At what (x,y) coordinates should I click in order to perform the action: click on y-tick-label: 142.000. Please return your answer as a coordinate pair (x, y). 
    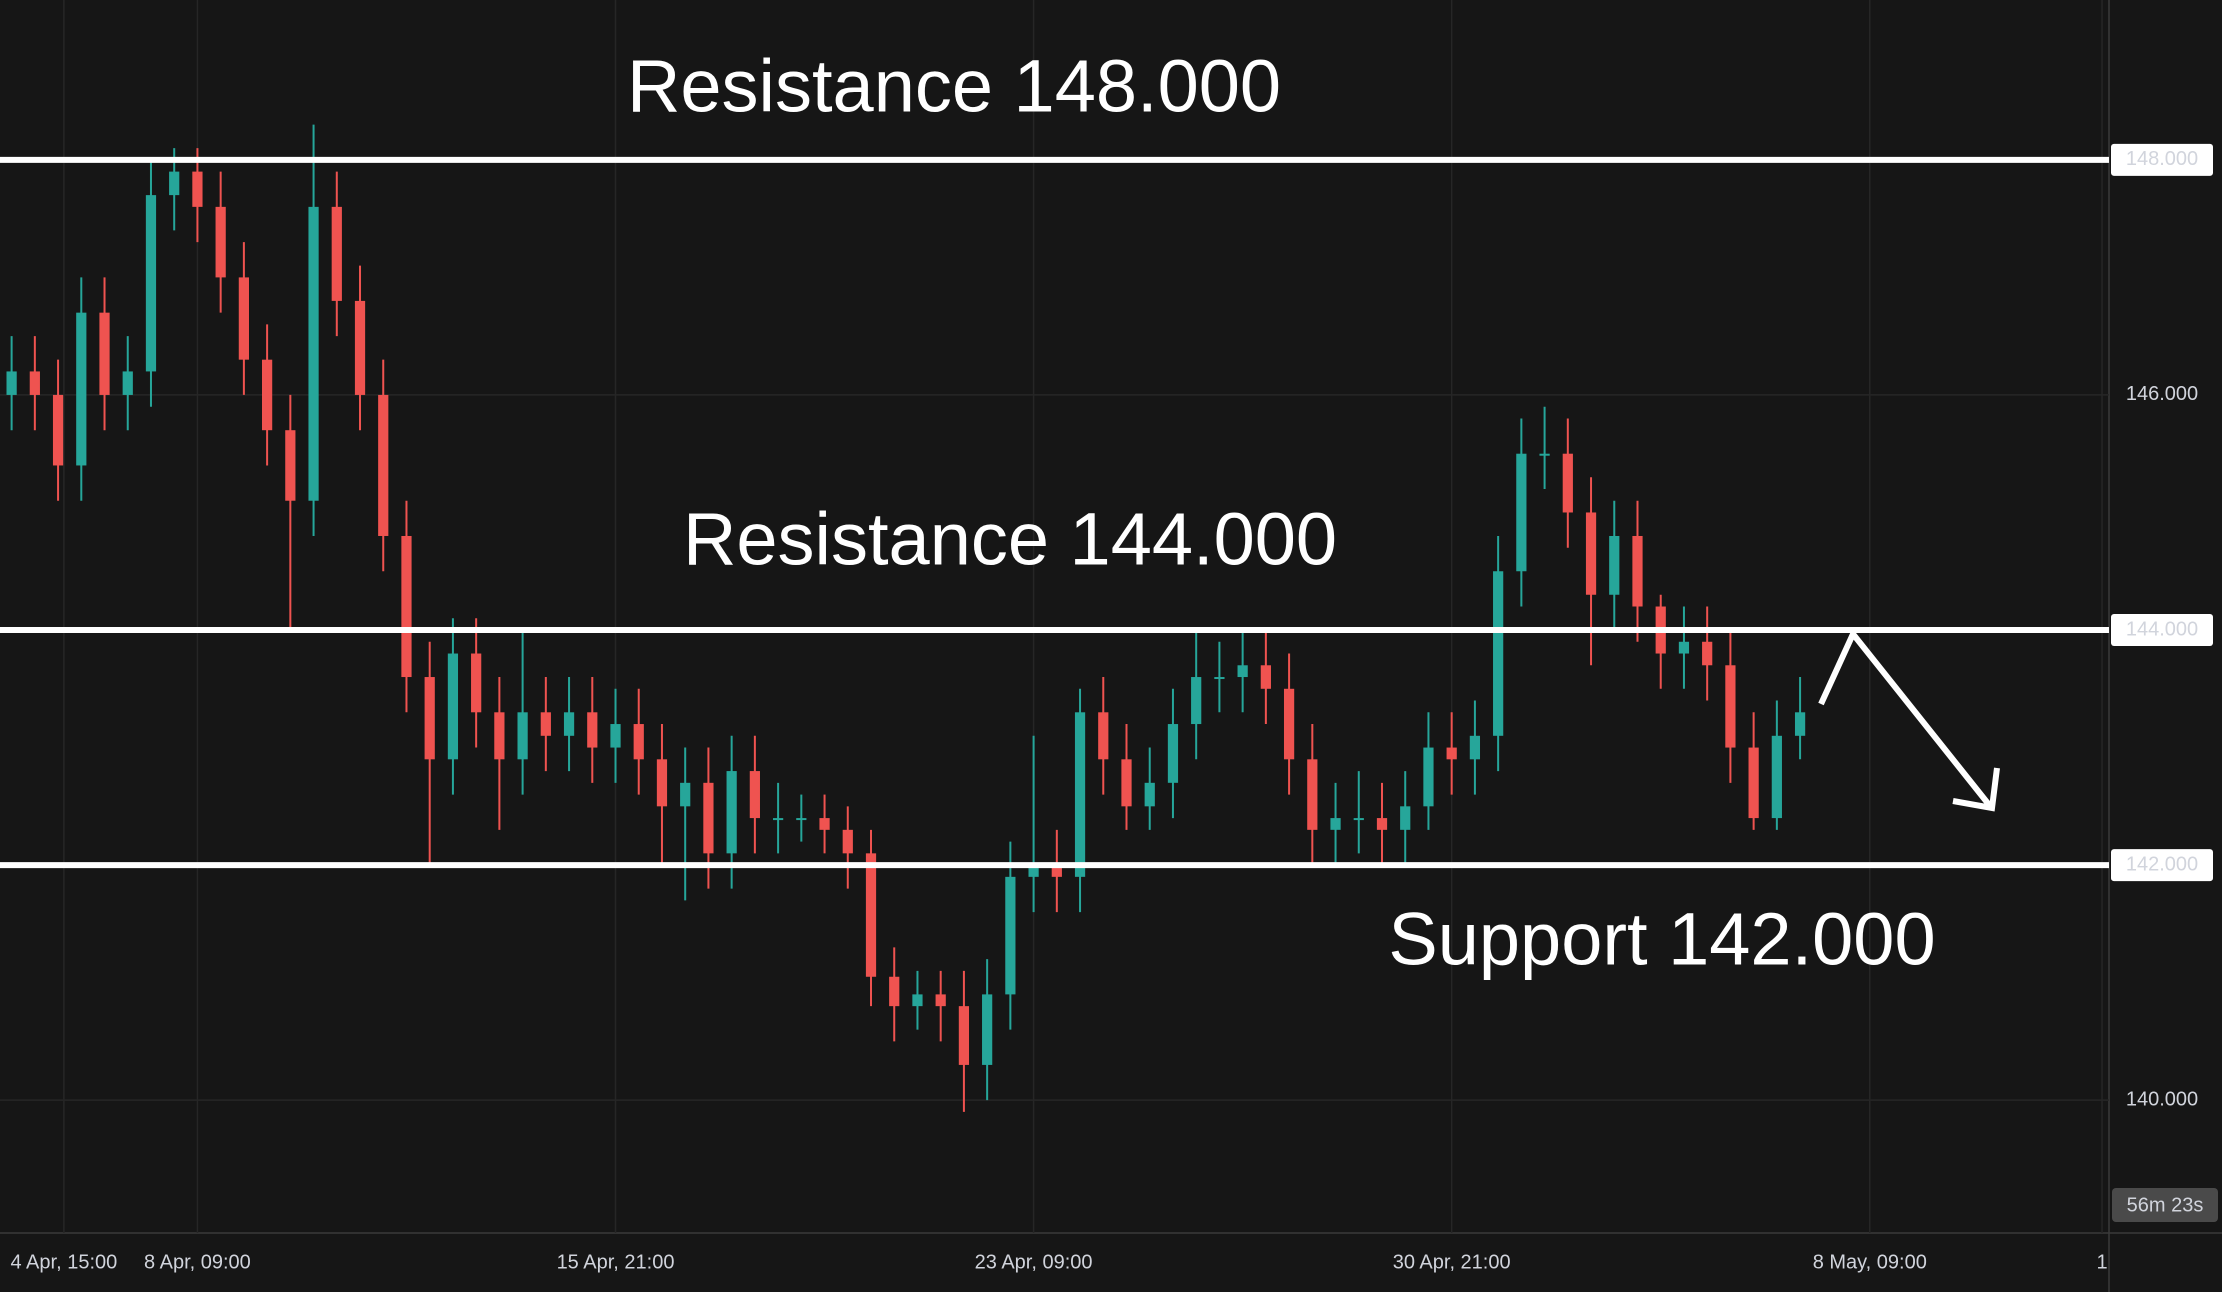
    Looking at the image, I should click on (2162, 864).